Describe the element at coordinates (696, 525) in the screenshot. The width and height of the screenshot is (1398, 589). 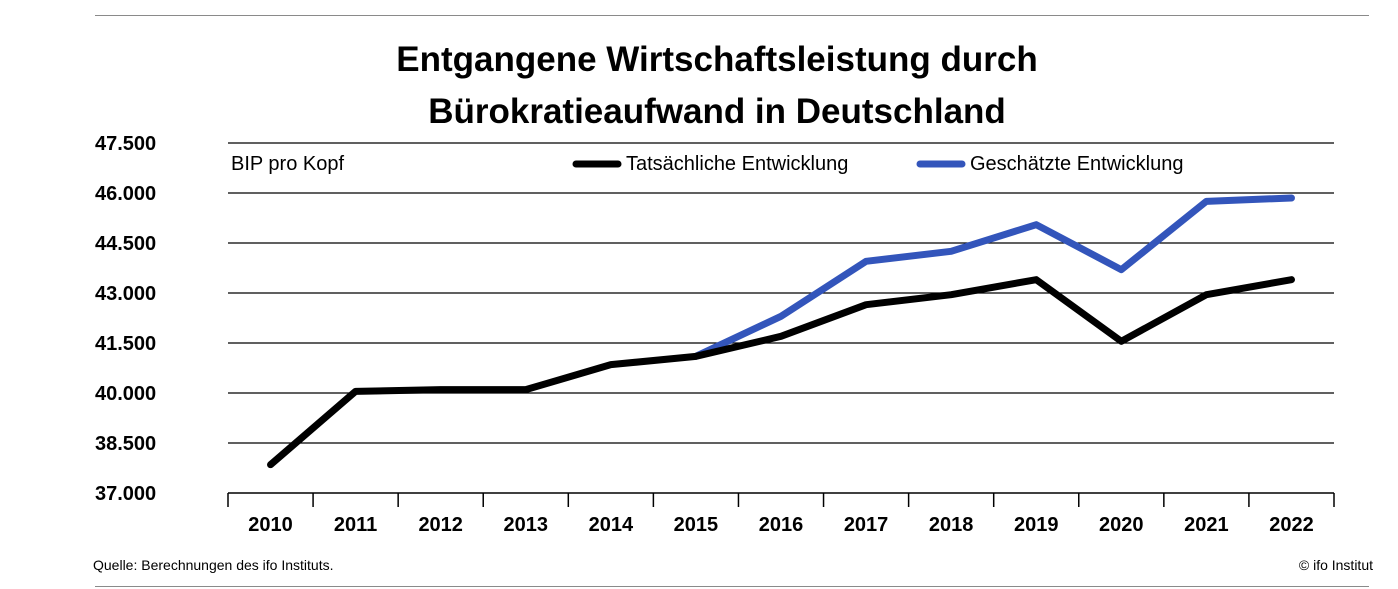
I see `x-tick-label: 2015` at that location.